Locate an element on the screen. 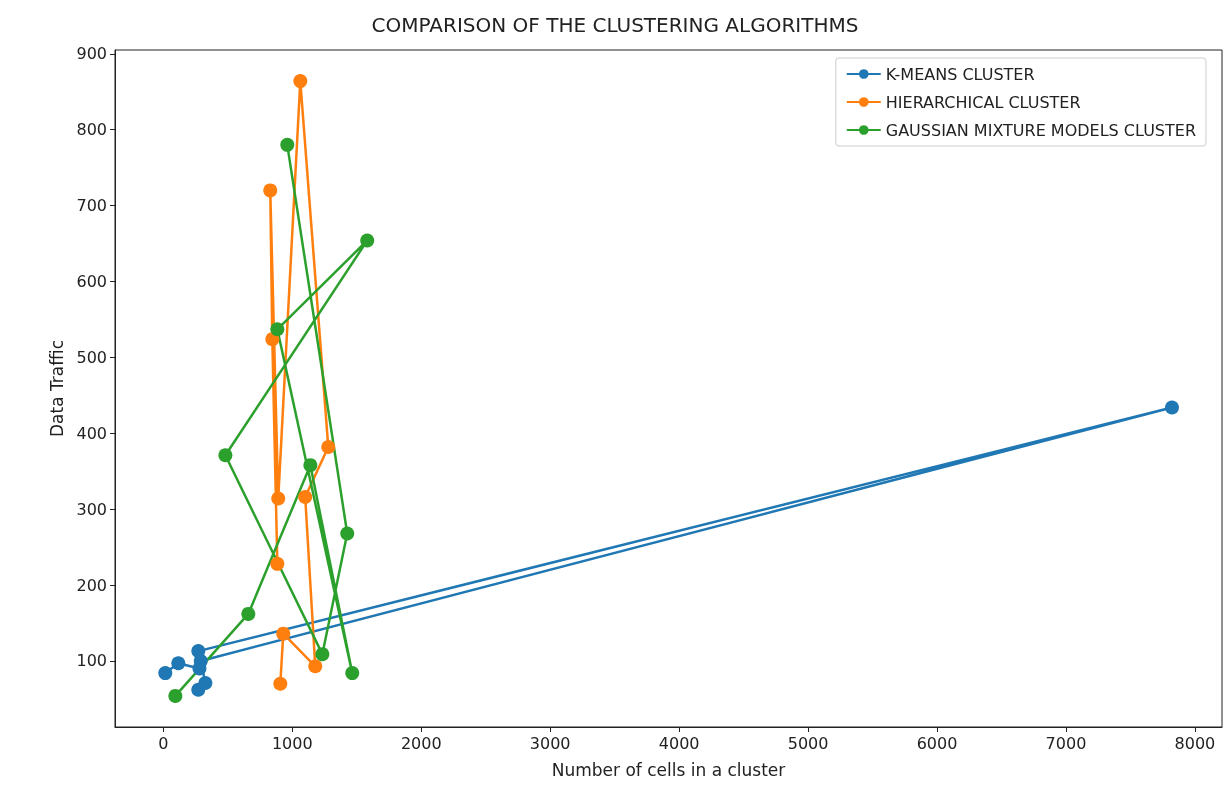 The height and width of the screenshot is (802, 1230). x-tick-label: 1000 is located at coordinates (292, 743).